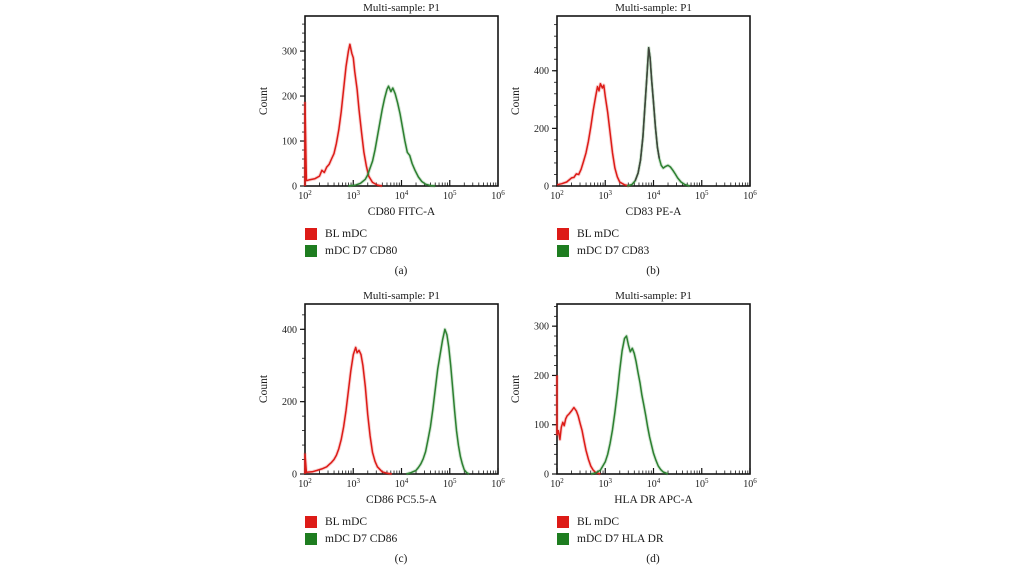  I want to click on legend-item: mDC D7 CD80, so click(351, 251).